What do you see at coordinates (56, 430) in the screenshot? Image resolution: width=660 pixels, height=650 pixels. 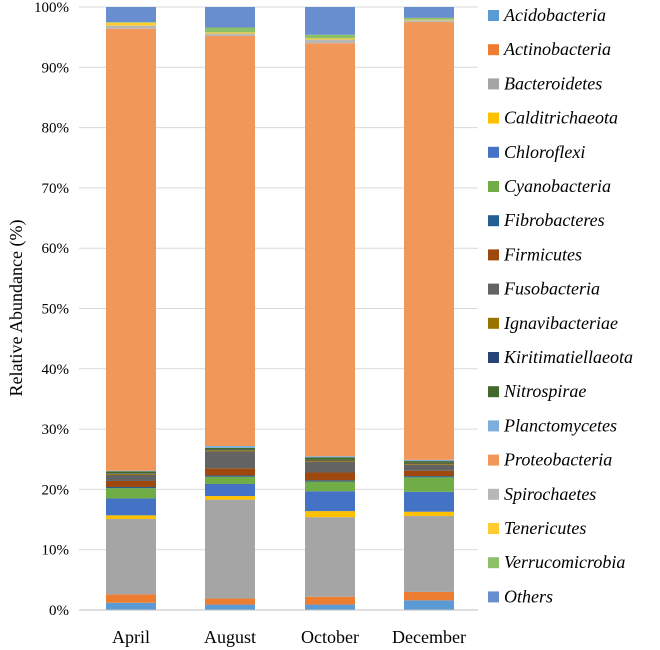 I see `y-tick-label: 30%` at bounding box center [56, 430].